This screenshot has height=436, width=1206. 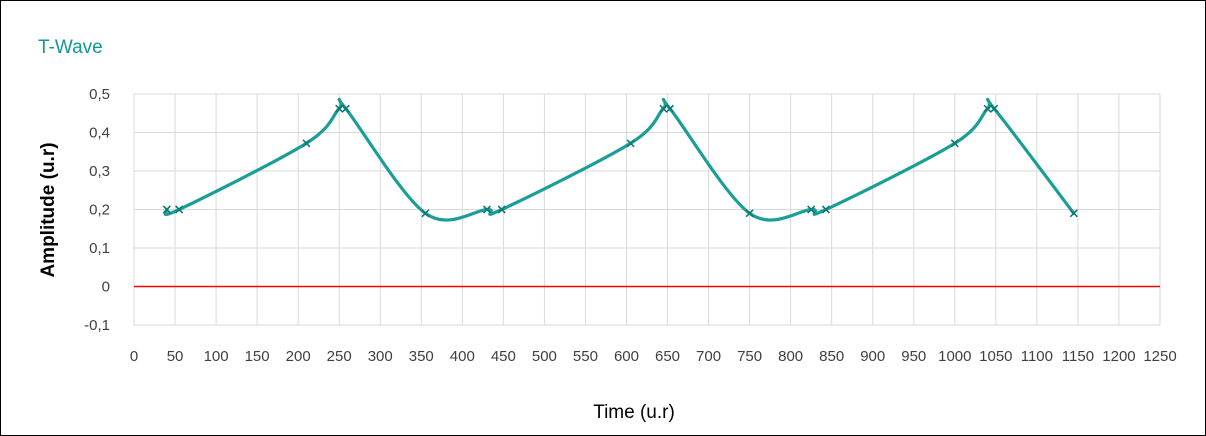 What do you see at coordinates (1159, 356) in the screenshot?
I see `x-tick-label: 1250` at bounding box center [1159, 356].